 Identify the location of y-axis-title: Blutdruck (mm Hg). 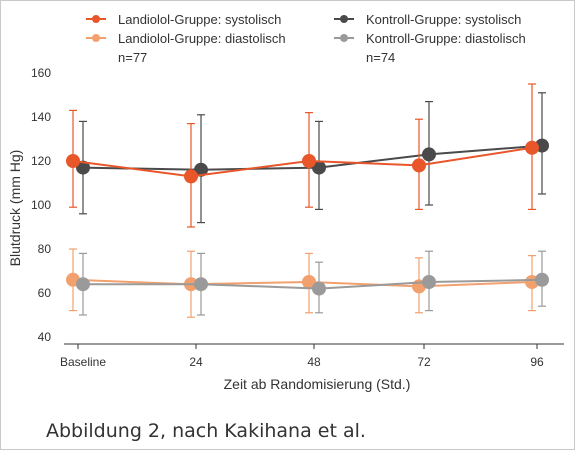
(15, 208).